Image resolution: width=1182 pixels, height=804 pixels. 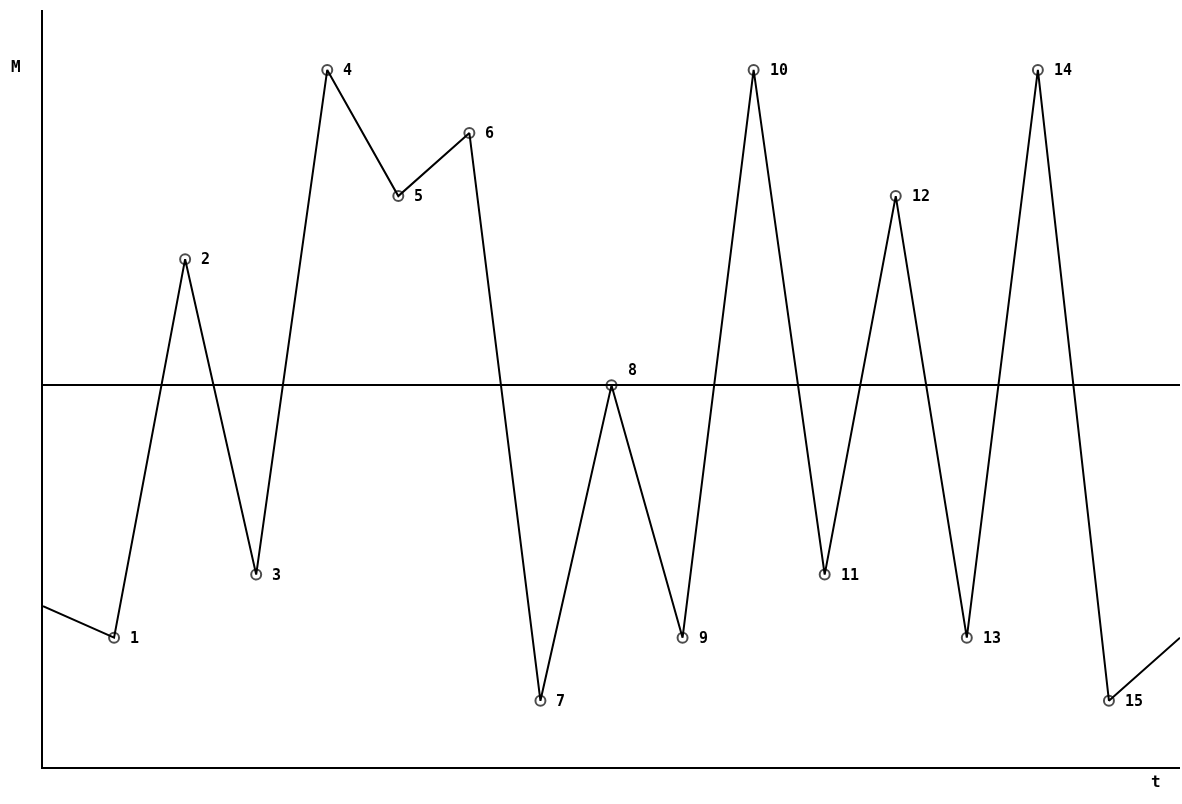 I want to click on annotation: 2, so click(x=206, y=259).